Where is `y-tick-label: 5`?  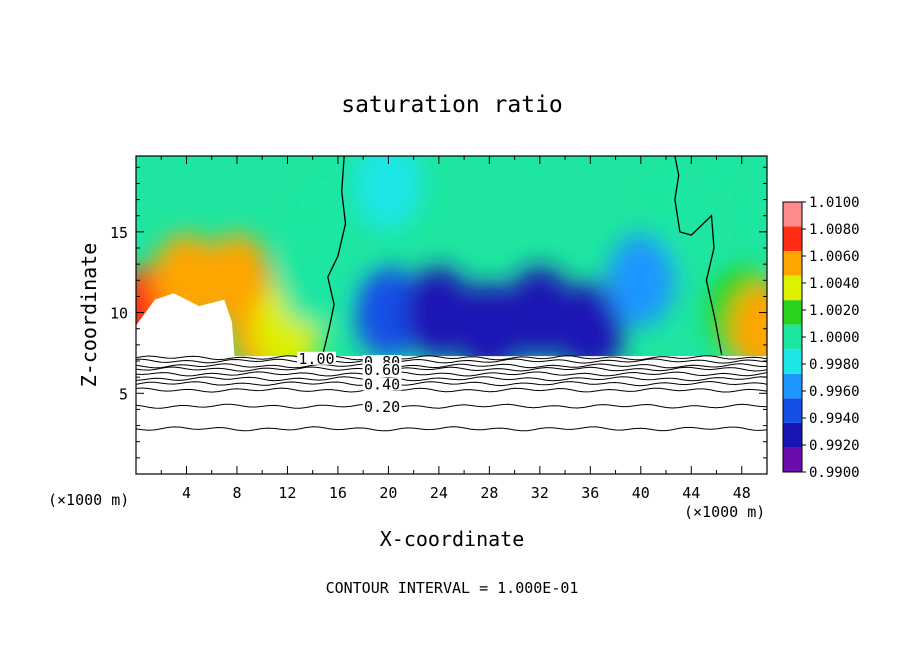 y-tick-label: 5 is located at coordinates (123, 394).